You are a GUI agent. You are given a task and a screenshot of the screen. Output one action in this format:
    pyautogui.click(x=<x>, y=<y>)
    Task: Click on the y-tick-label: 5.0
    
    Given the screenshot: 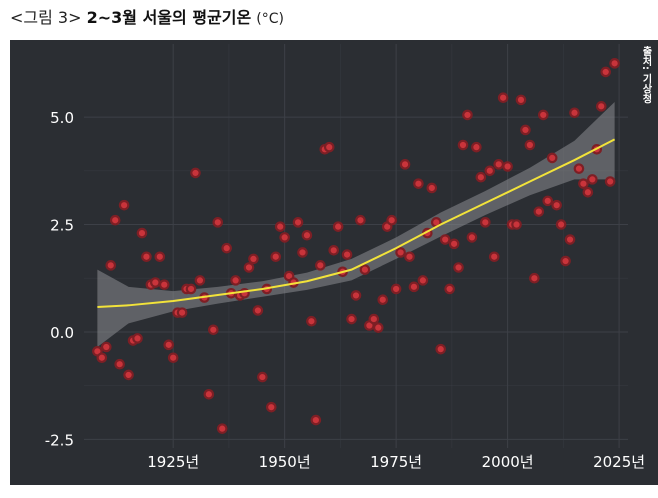 What is the action you would take?
    pyautogui.click(x=62, y=118)
    